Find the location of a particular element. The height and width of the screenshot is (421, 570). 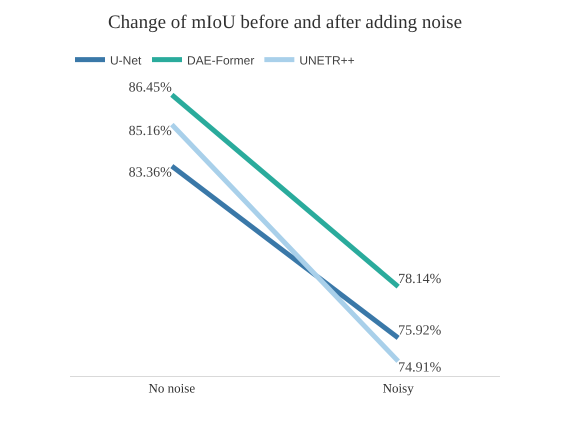

data-label: 74.91% is located at coordinates (420, 368).